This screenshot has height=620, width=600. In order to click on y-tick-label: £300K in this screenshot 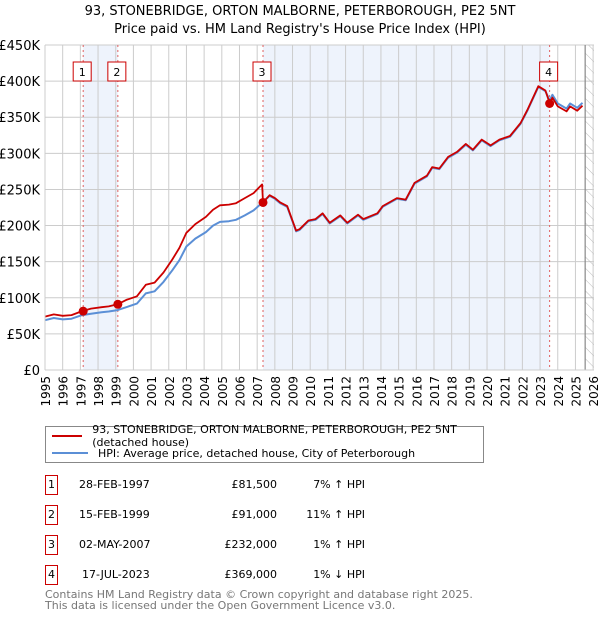, I will do `click(20, 154)`.